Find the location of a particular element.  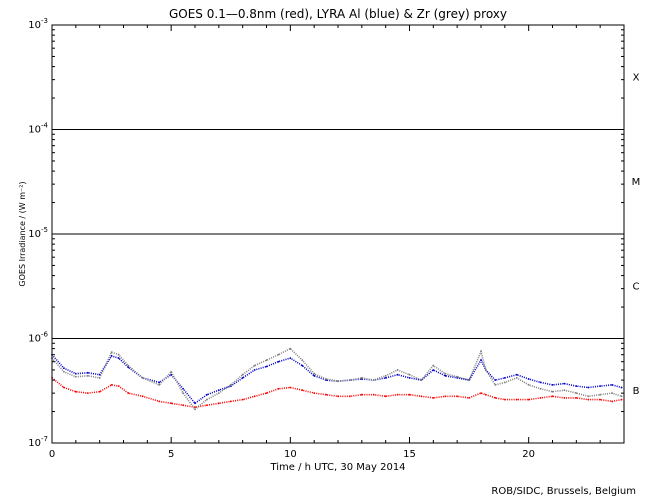

y-tick-label: 10⁻³ is located at coordinates (38, 24).